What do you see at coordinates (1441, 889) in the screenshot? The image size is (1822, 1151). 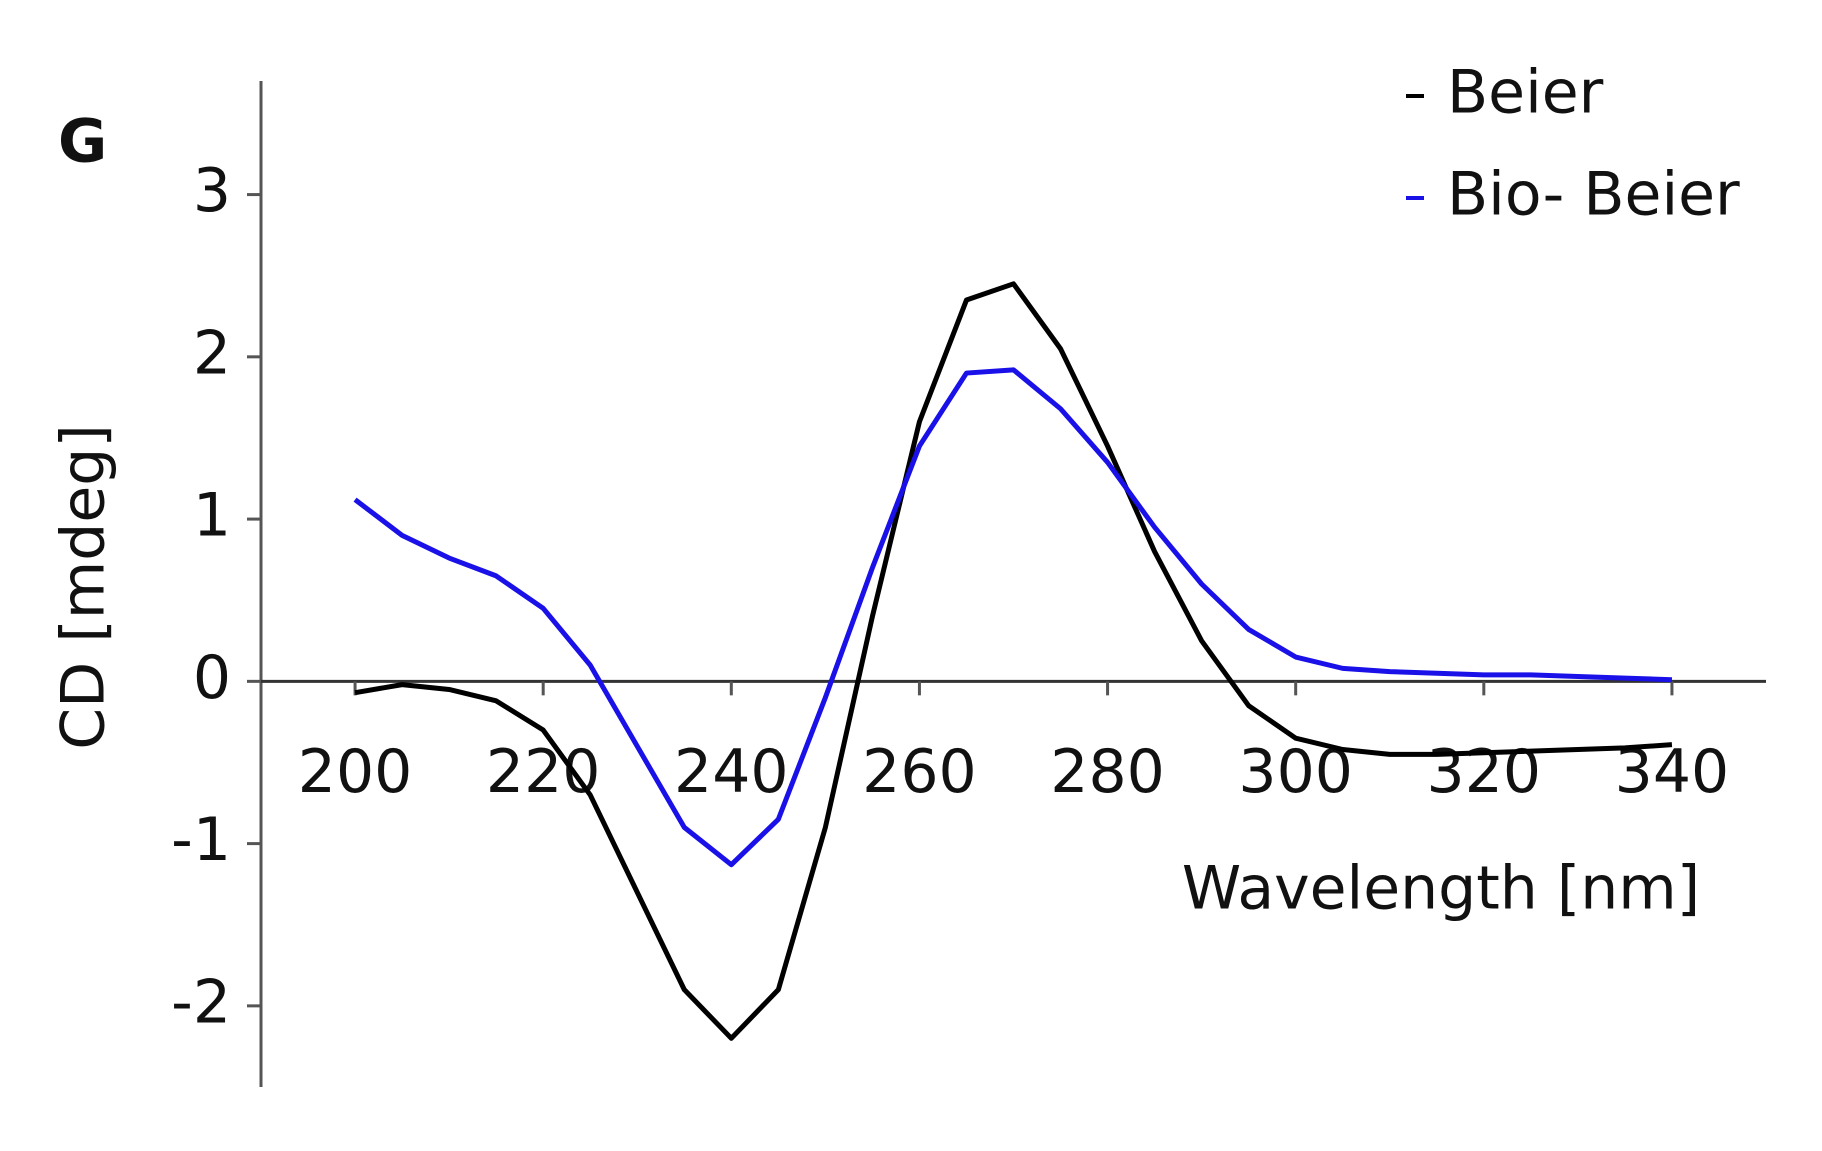 I see `x-axis-title: Wavelength [nm]` at bounding box center [1441, 889].